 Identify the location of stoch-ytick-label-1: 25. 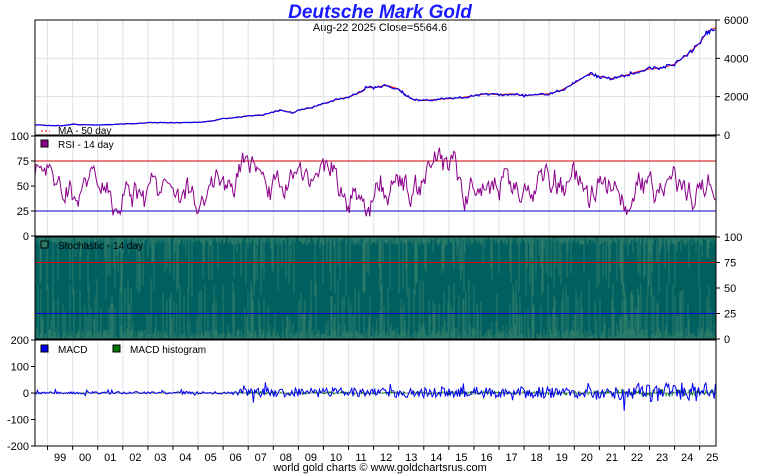
(730, 315).